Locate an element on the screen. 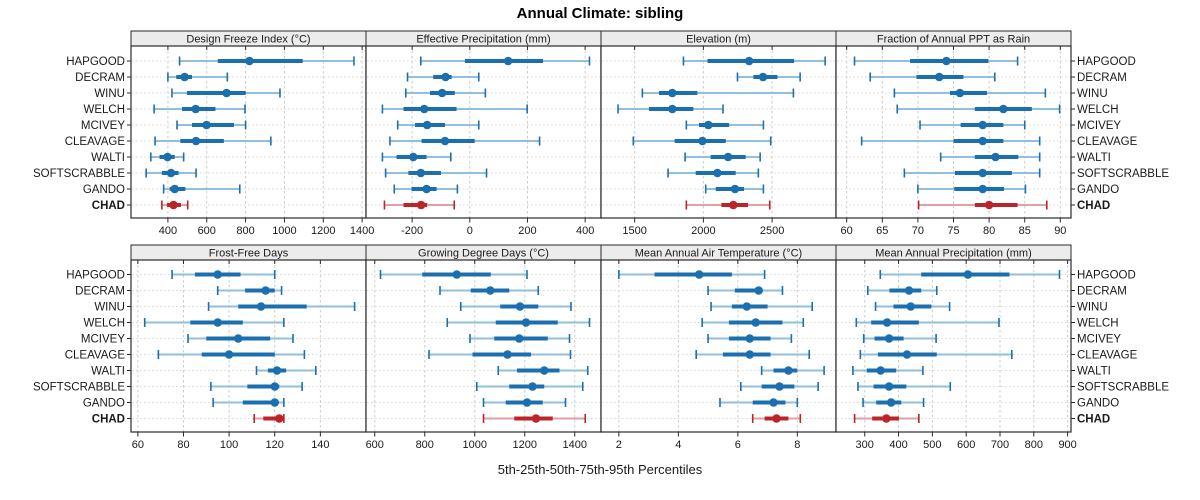 This screenshot has height=500, width=1200. panel-bg-elevation-m is located at coordinates (718, 132).